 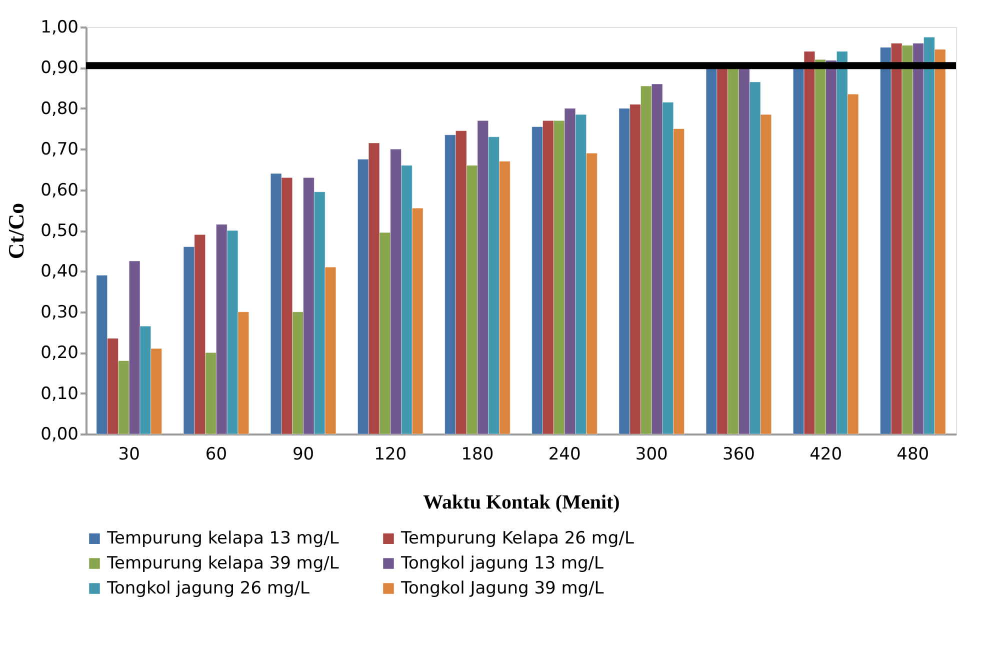 What do you see at coordinates (59, 353) in the screenshot?
I see `y-tick-label: 0,20` at bounding box center [59, 353].